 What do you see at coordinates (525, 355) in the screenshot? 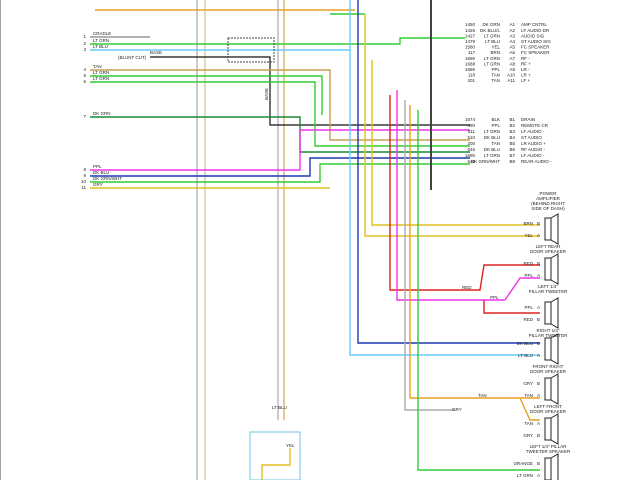
I see `speaker-wire-color: LT BLU` at bounding box center [525, 355].